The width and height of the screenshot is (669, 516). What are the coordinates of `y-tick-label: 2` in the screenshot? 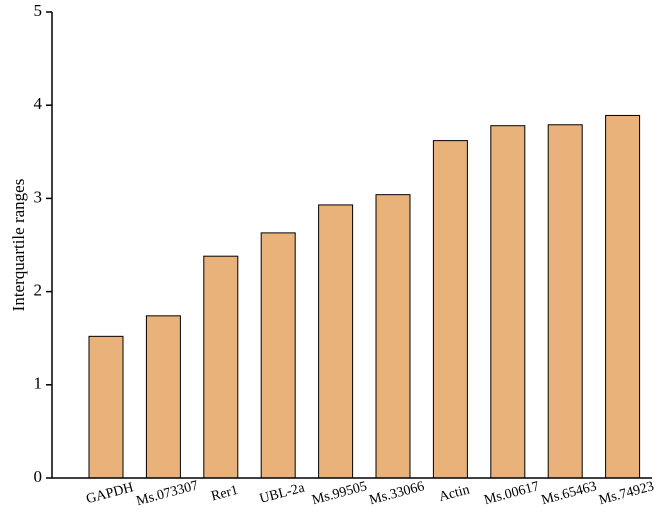 It's located at (38, 290).